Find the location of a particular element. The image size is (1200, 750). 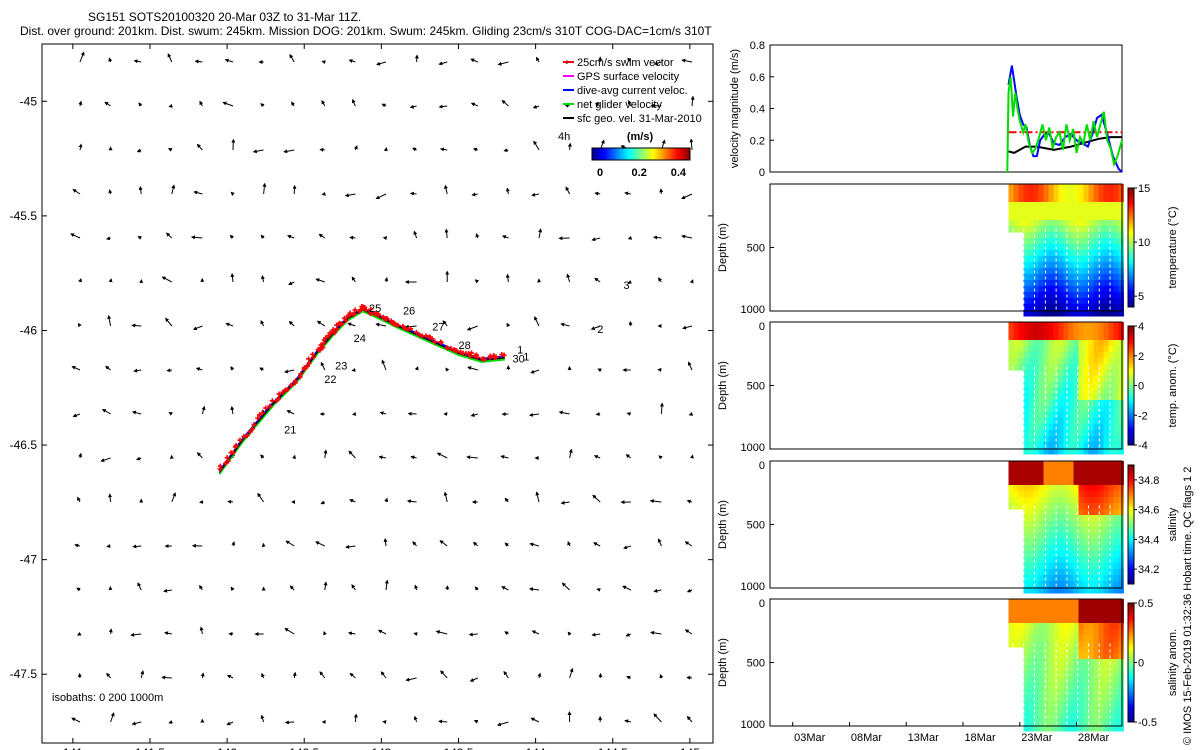

map-xtick-label: 141 is located at coordinates (73, 748).